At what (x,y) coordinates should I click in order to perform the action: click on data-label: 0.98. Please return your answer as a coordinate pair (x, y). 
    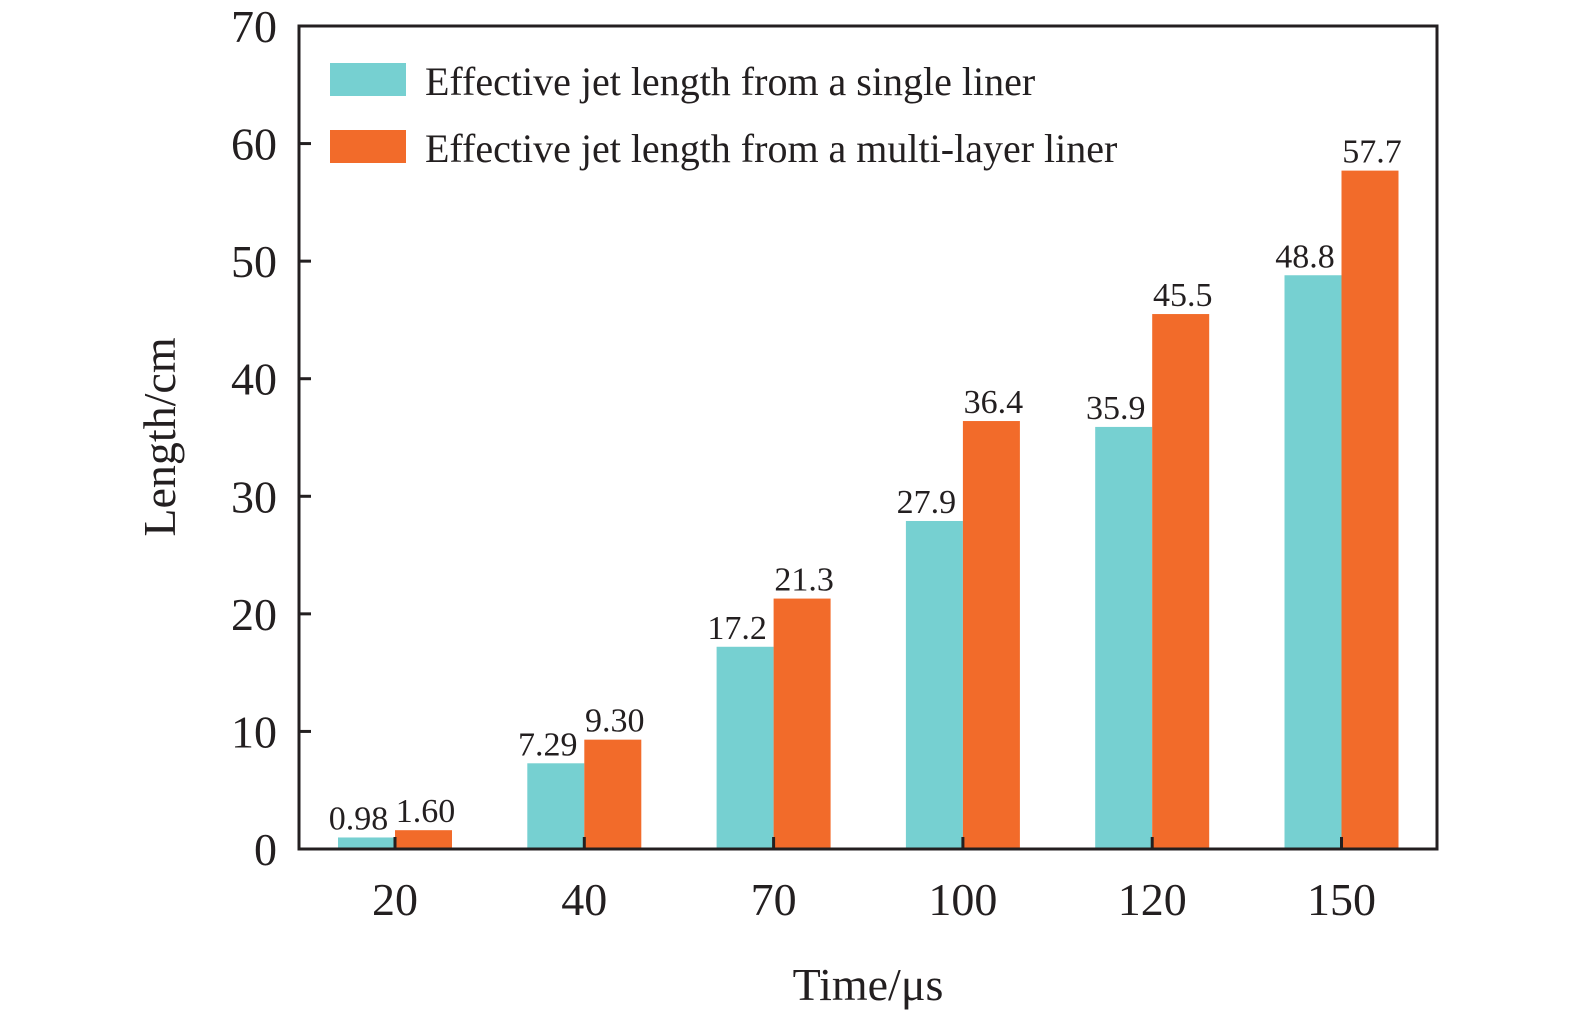
    Looking at the image, I should click on (359, 818).